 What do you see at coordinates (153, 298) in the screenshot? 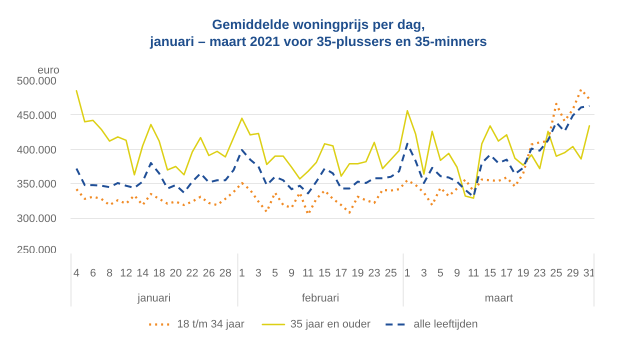
I see `text: januari` at bounding box center [153, 298].